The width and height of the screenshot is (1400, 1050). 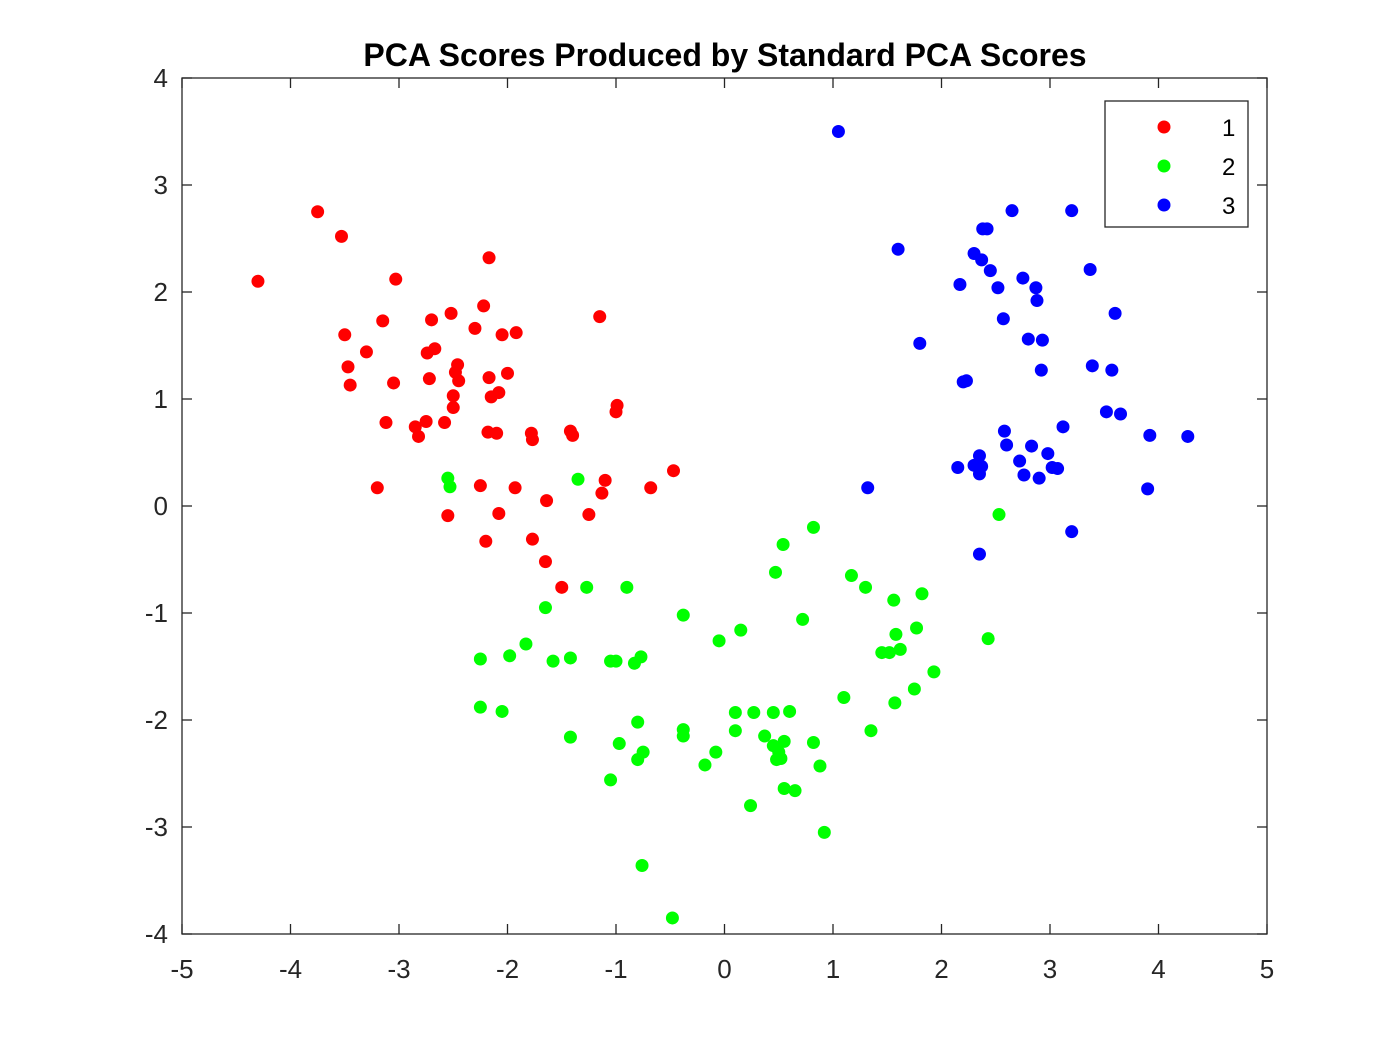 What do you see at coordinates (1164, 127) in the screenshot?
I see `legend-marker` at bounding box center [1164, 127].